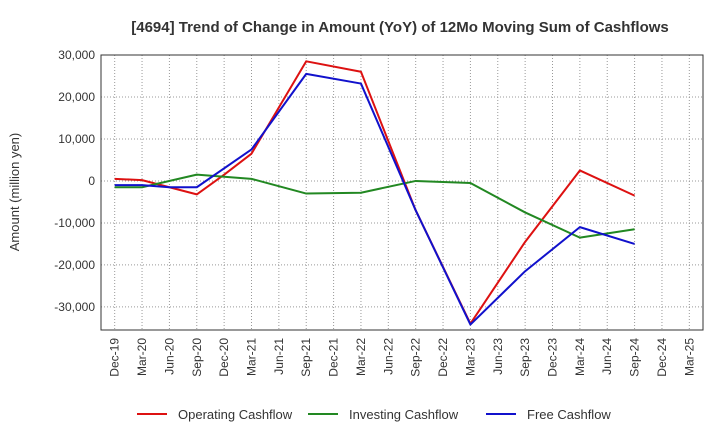  Describe the element at coordinates (374, 206) in the screenshot. I see `investing-cashflow-line` at that location.